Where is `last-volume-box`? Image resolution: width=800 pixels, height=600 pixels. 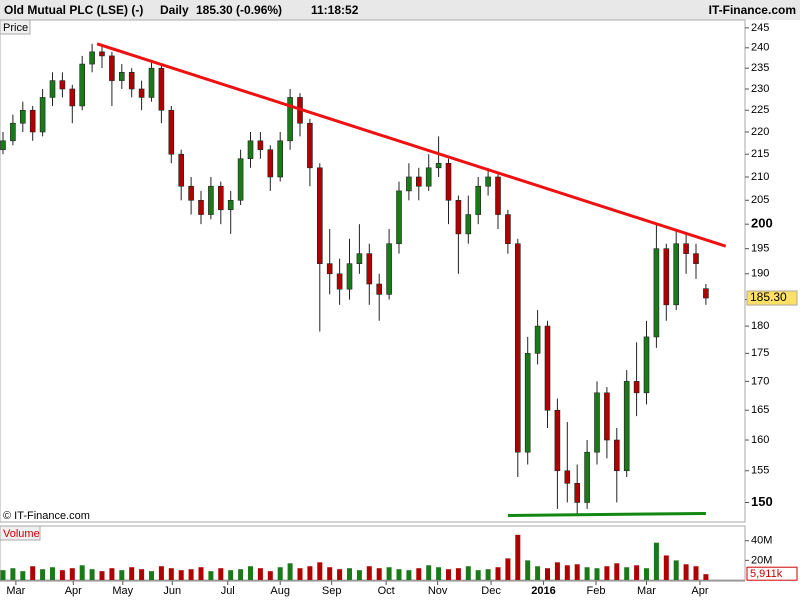
last-volume-box is located at coordinates (772, 573).